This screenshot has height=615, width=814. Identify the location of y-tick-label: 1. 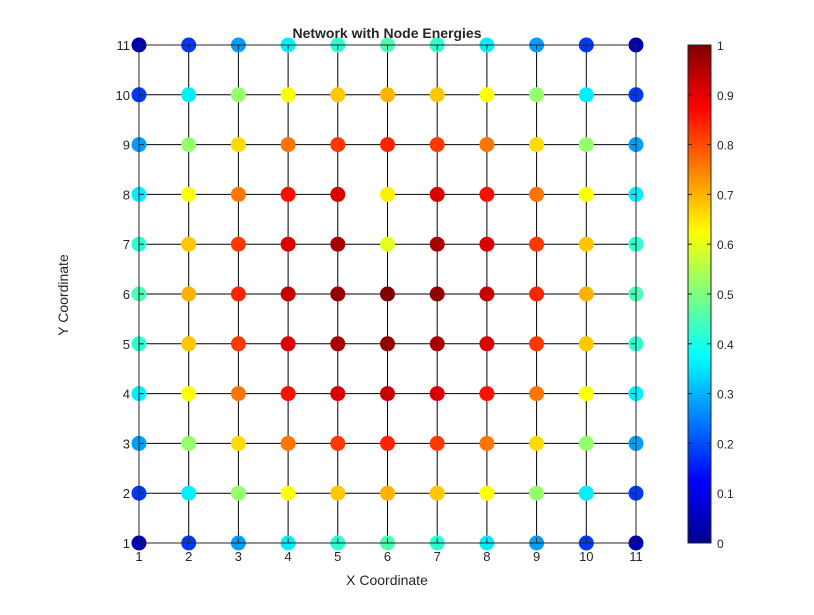
(126, 543).